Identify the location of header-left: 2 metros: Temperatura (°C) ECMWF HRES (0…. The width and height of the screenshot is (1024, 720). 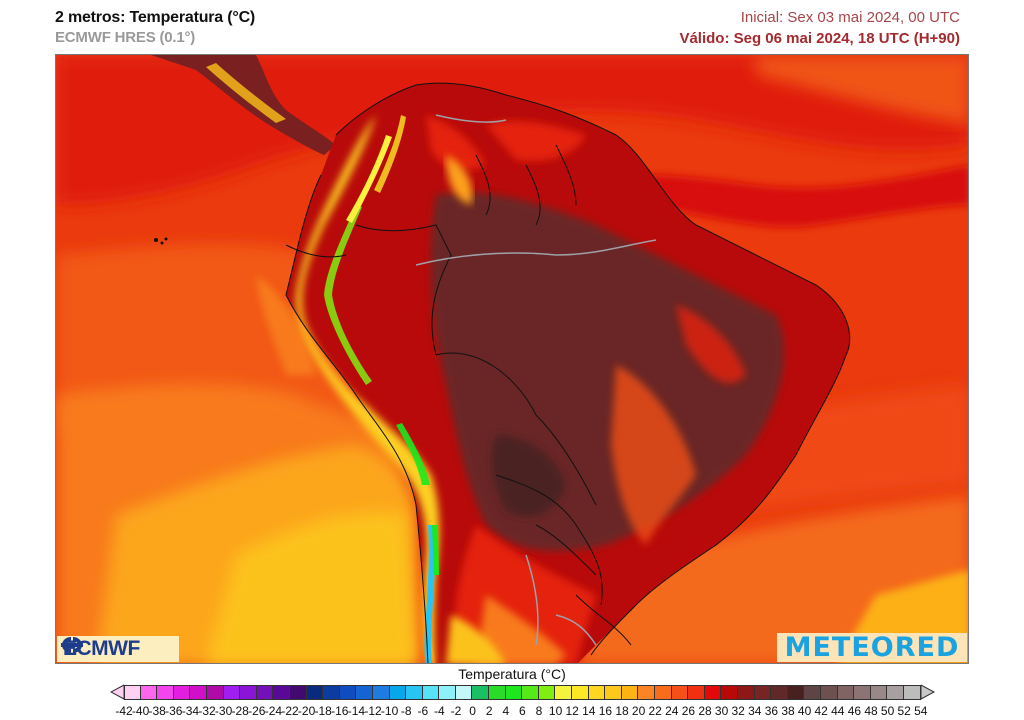
(155, 28).